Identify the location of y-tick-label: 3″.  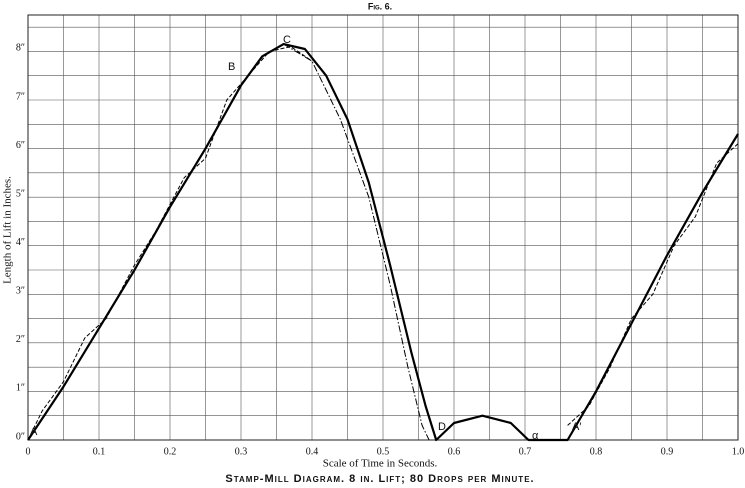
(20, 291).